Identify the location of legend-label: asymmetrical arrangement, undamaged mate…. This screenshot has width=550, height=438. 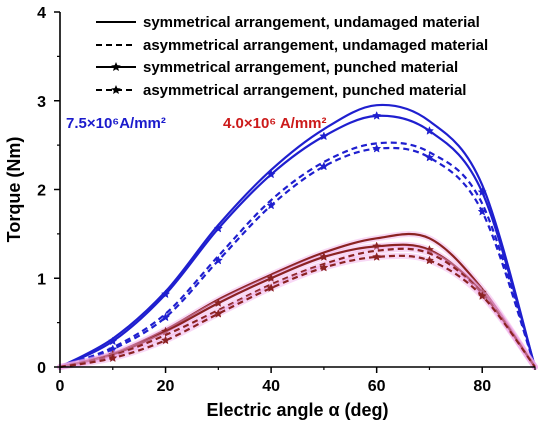
(315, 45).